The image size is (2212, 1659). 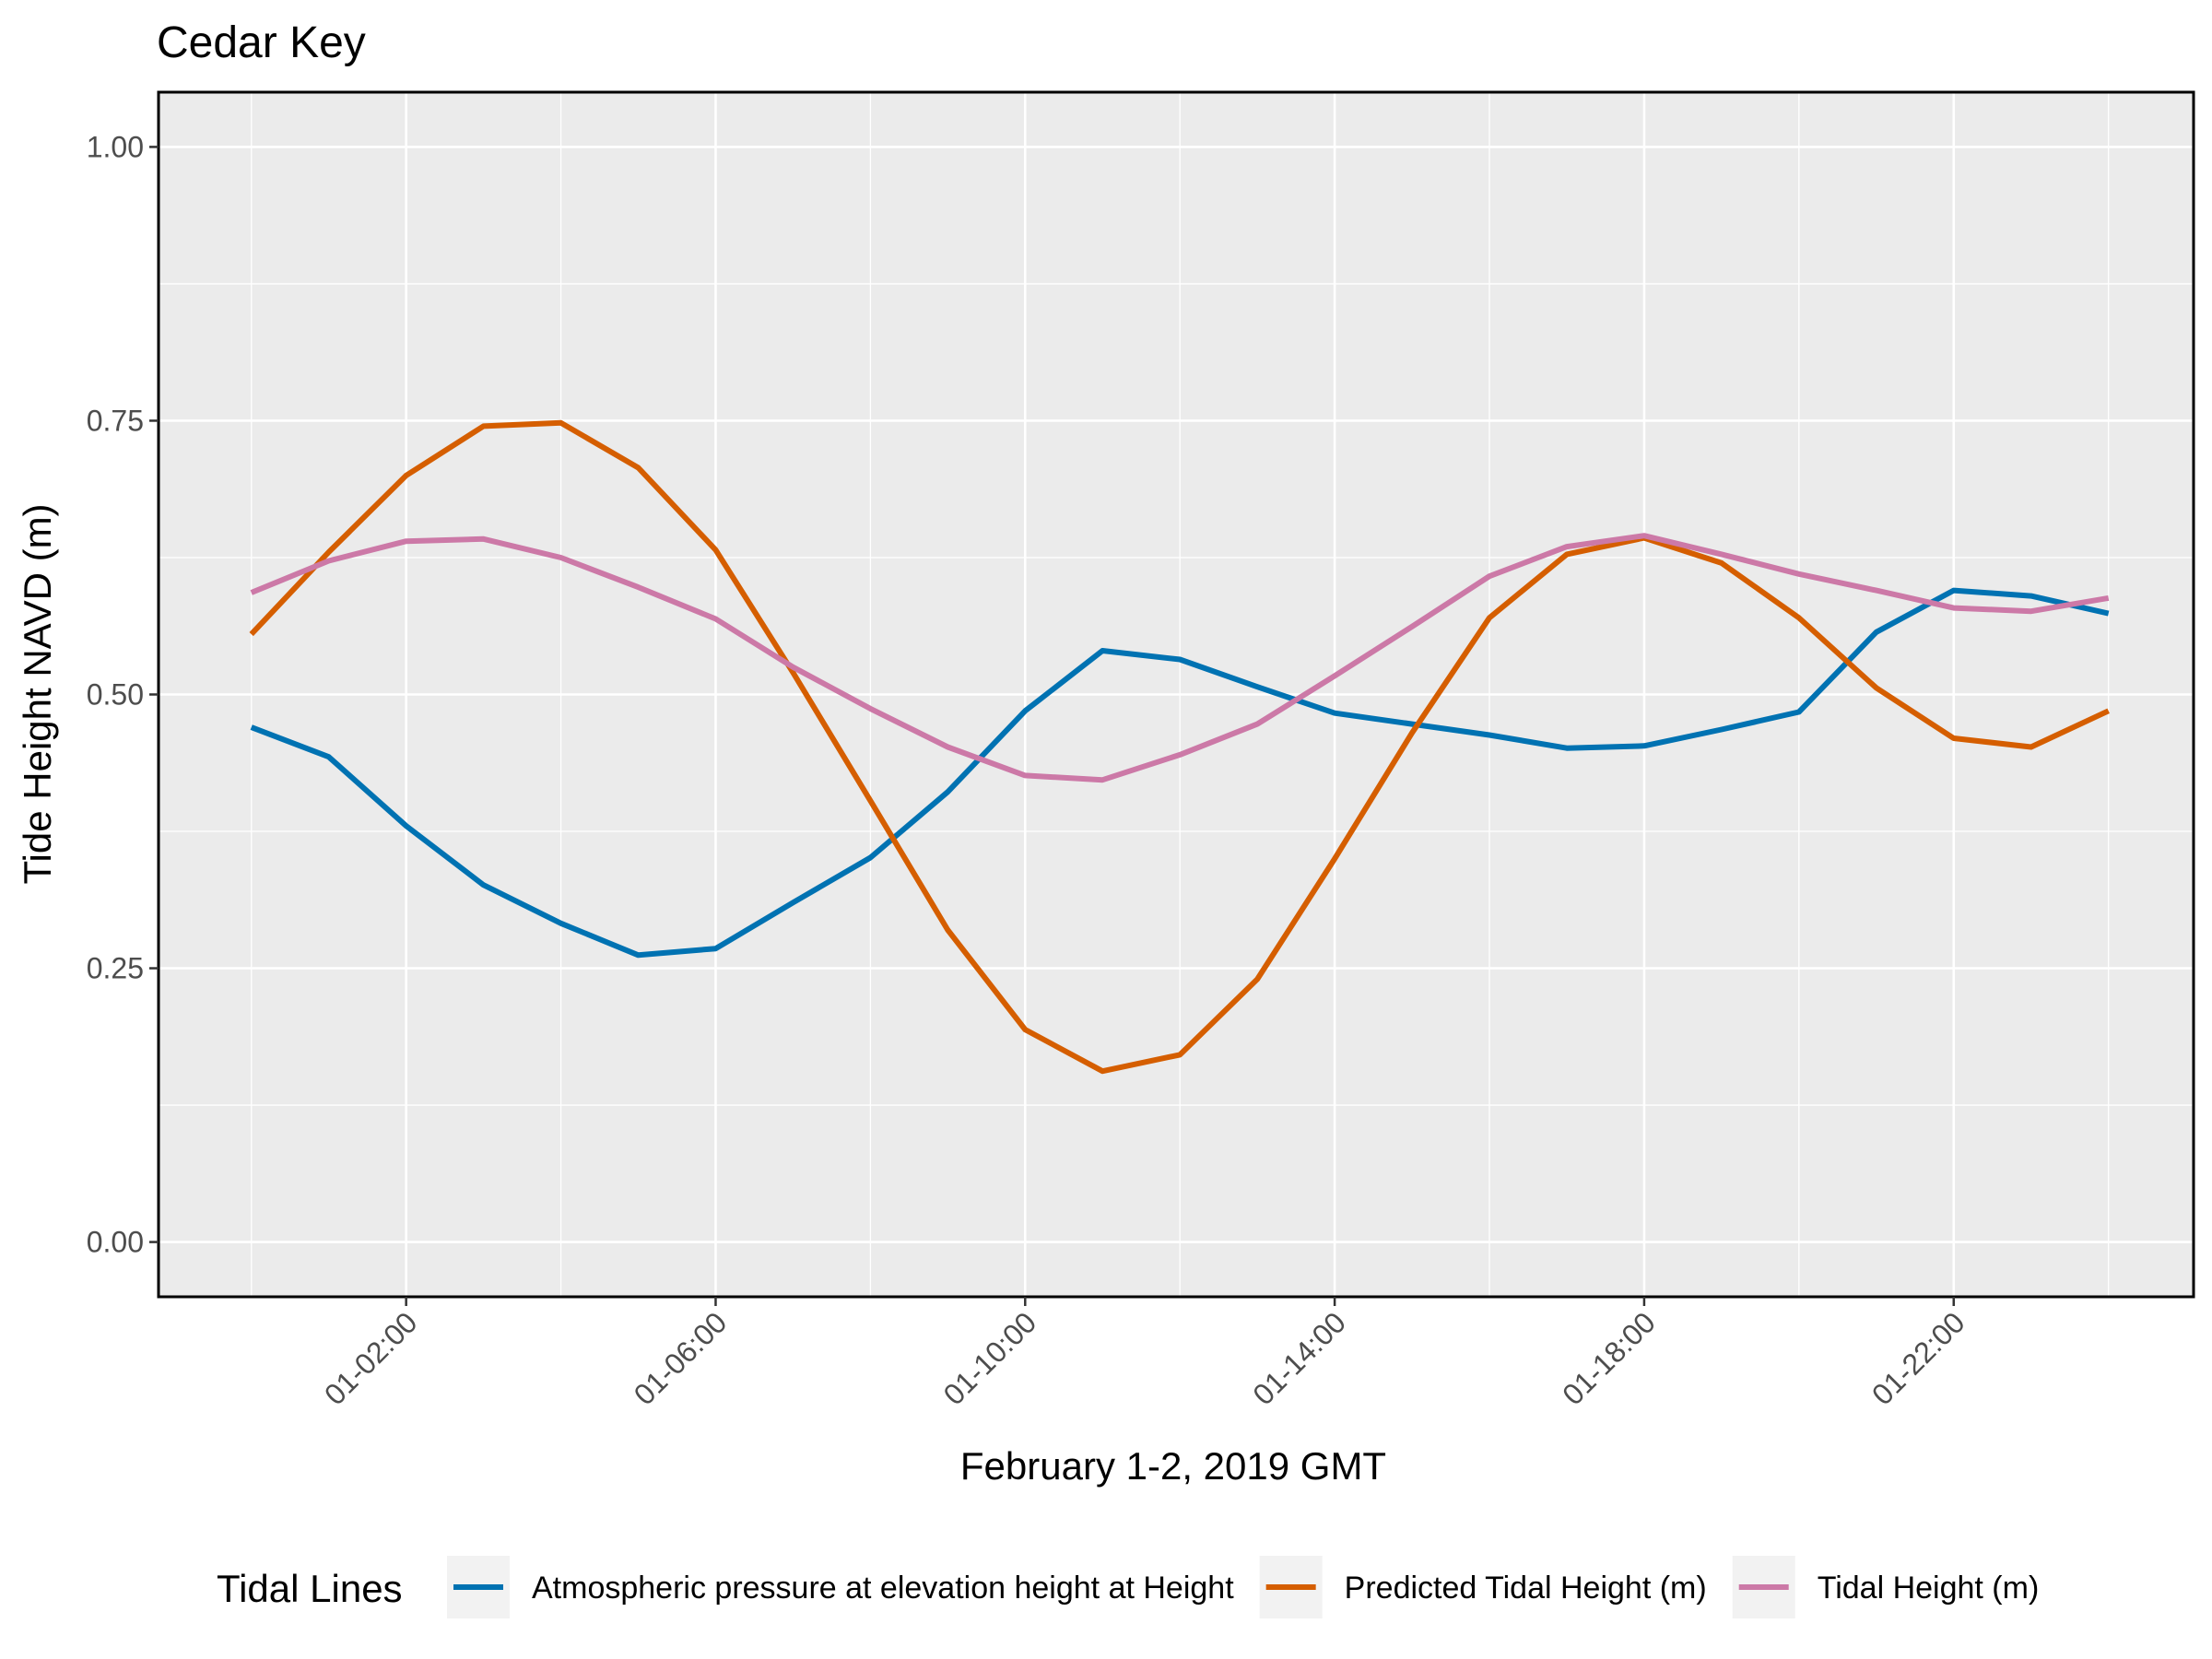 I want to click on y-axis: 0.00 0.25 0.50 0.75 1.00, so click(x=123, y=694).